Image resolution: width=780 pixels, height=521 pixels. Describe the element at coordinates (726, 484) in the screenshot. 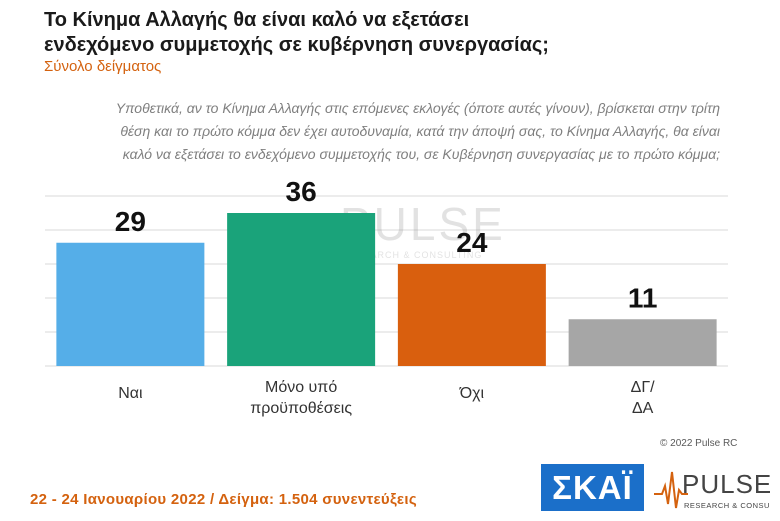

I see `pulse-logo-text: PULSE` at that location.